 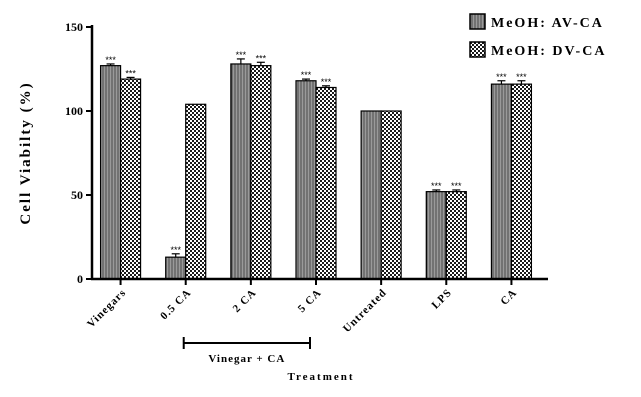 I want to click on legend-label-av-ca: MeOH: AV-CA, so click(x=547, y=23).